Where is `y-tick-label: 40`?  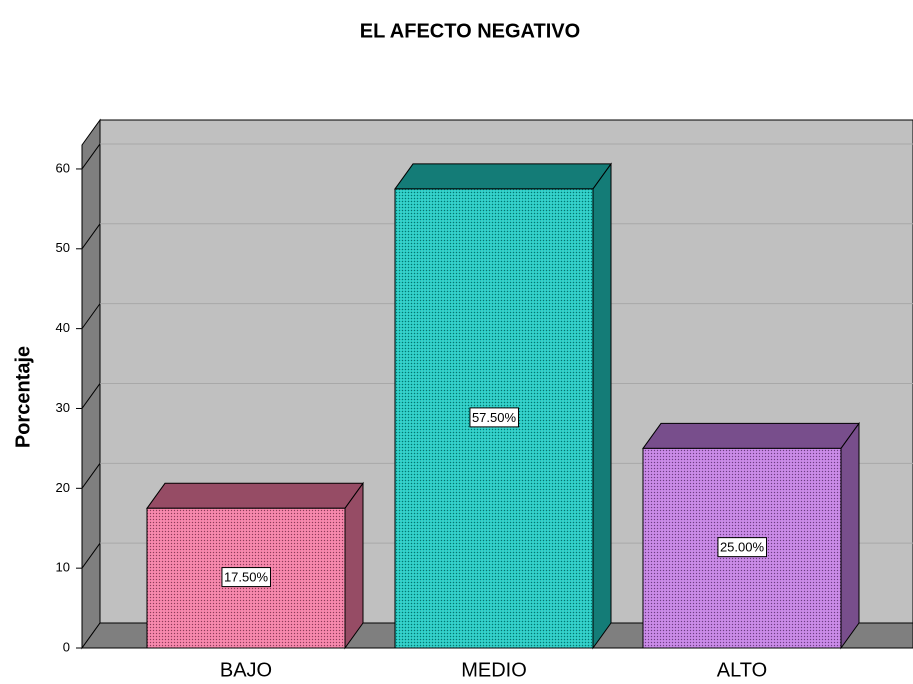
y-tick-label: 40 is located at coordinates (63, 327).